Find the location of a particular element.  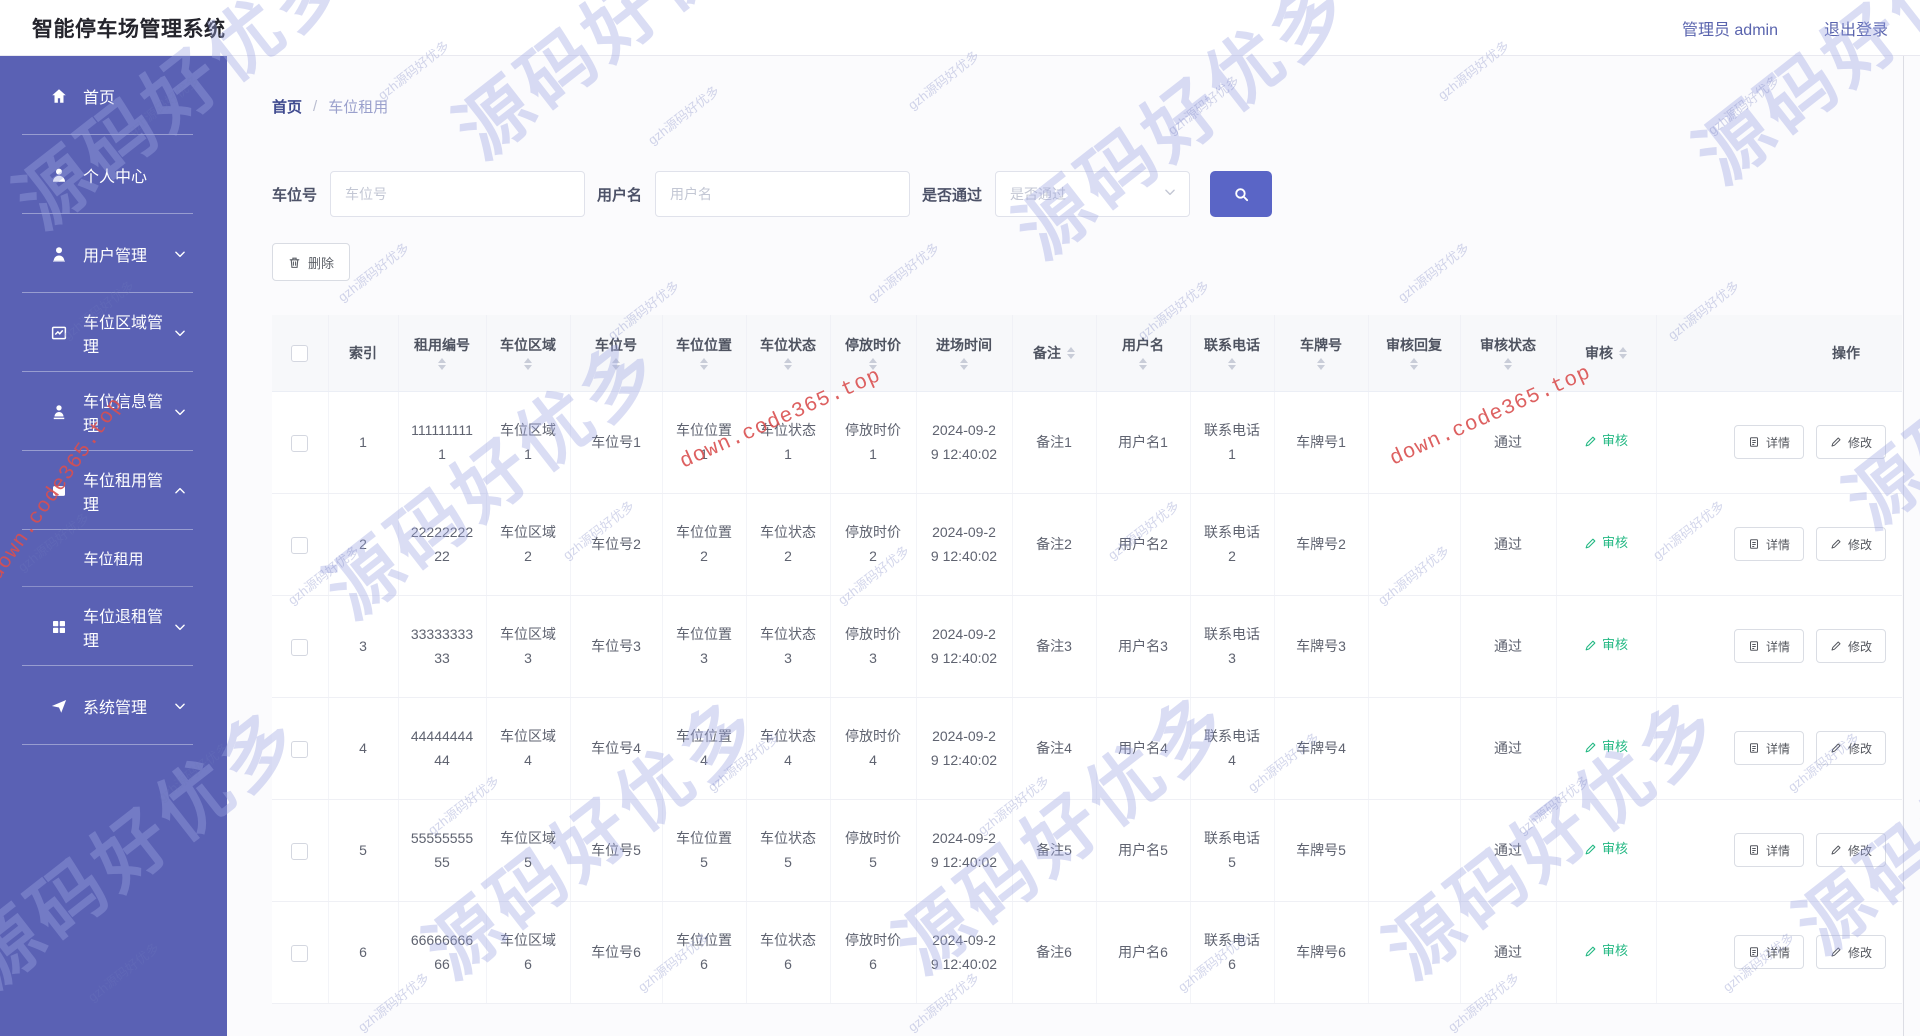

cell-rent_no: 4444444444 is located at coordinates (442, 748).